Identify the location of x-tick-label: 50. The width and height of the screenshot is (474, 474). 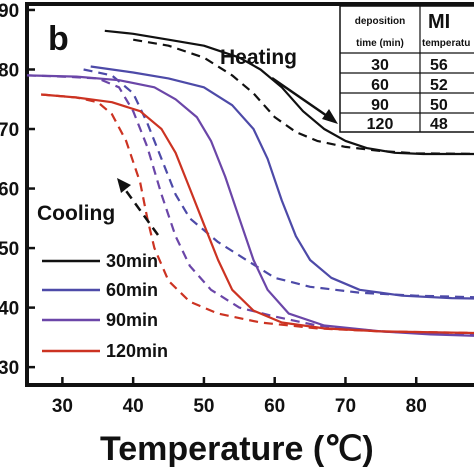
(203, 406).